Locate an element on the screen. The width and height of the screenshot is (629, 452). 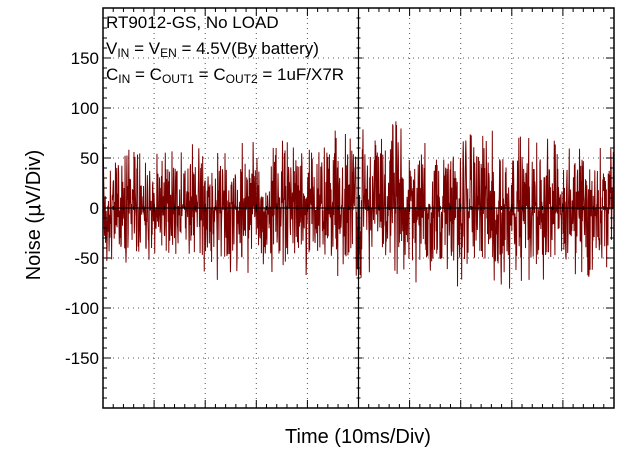
y-axis-label-suffix: V/Div) is located at coordinates (34, 177).